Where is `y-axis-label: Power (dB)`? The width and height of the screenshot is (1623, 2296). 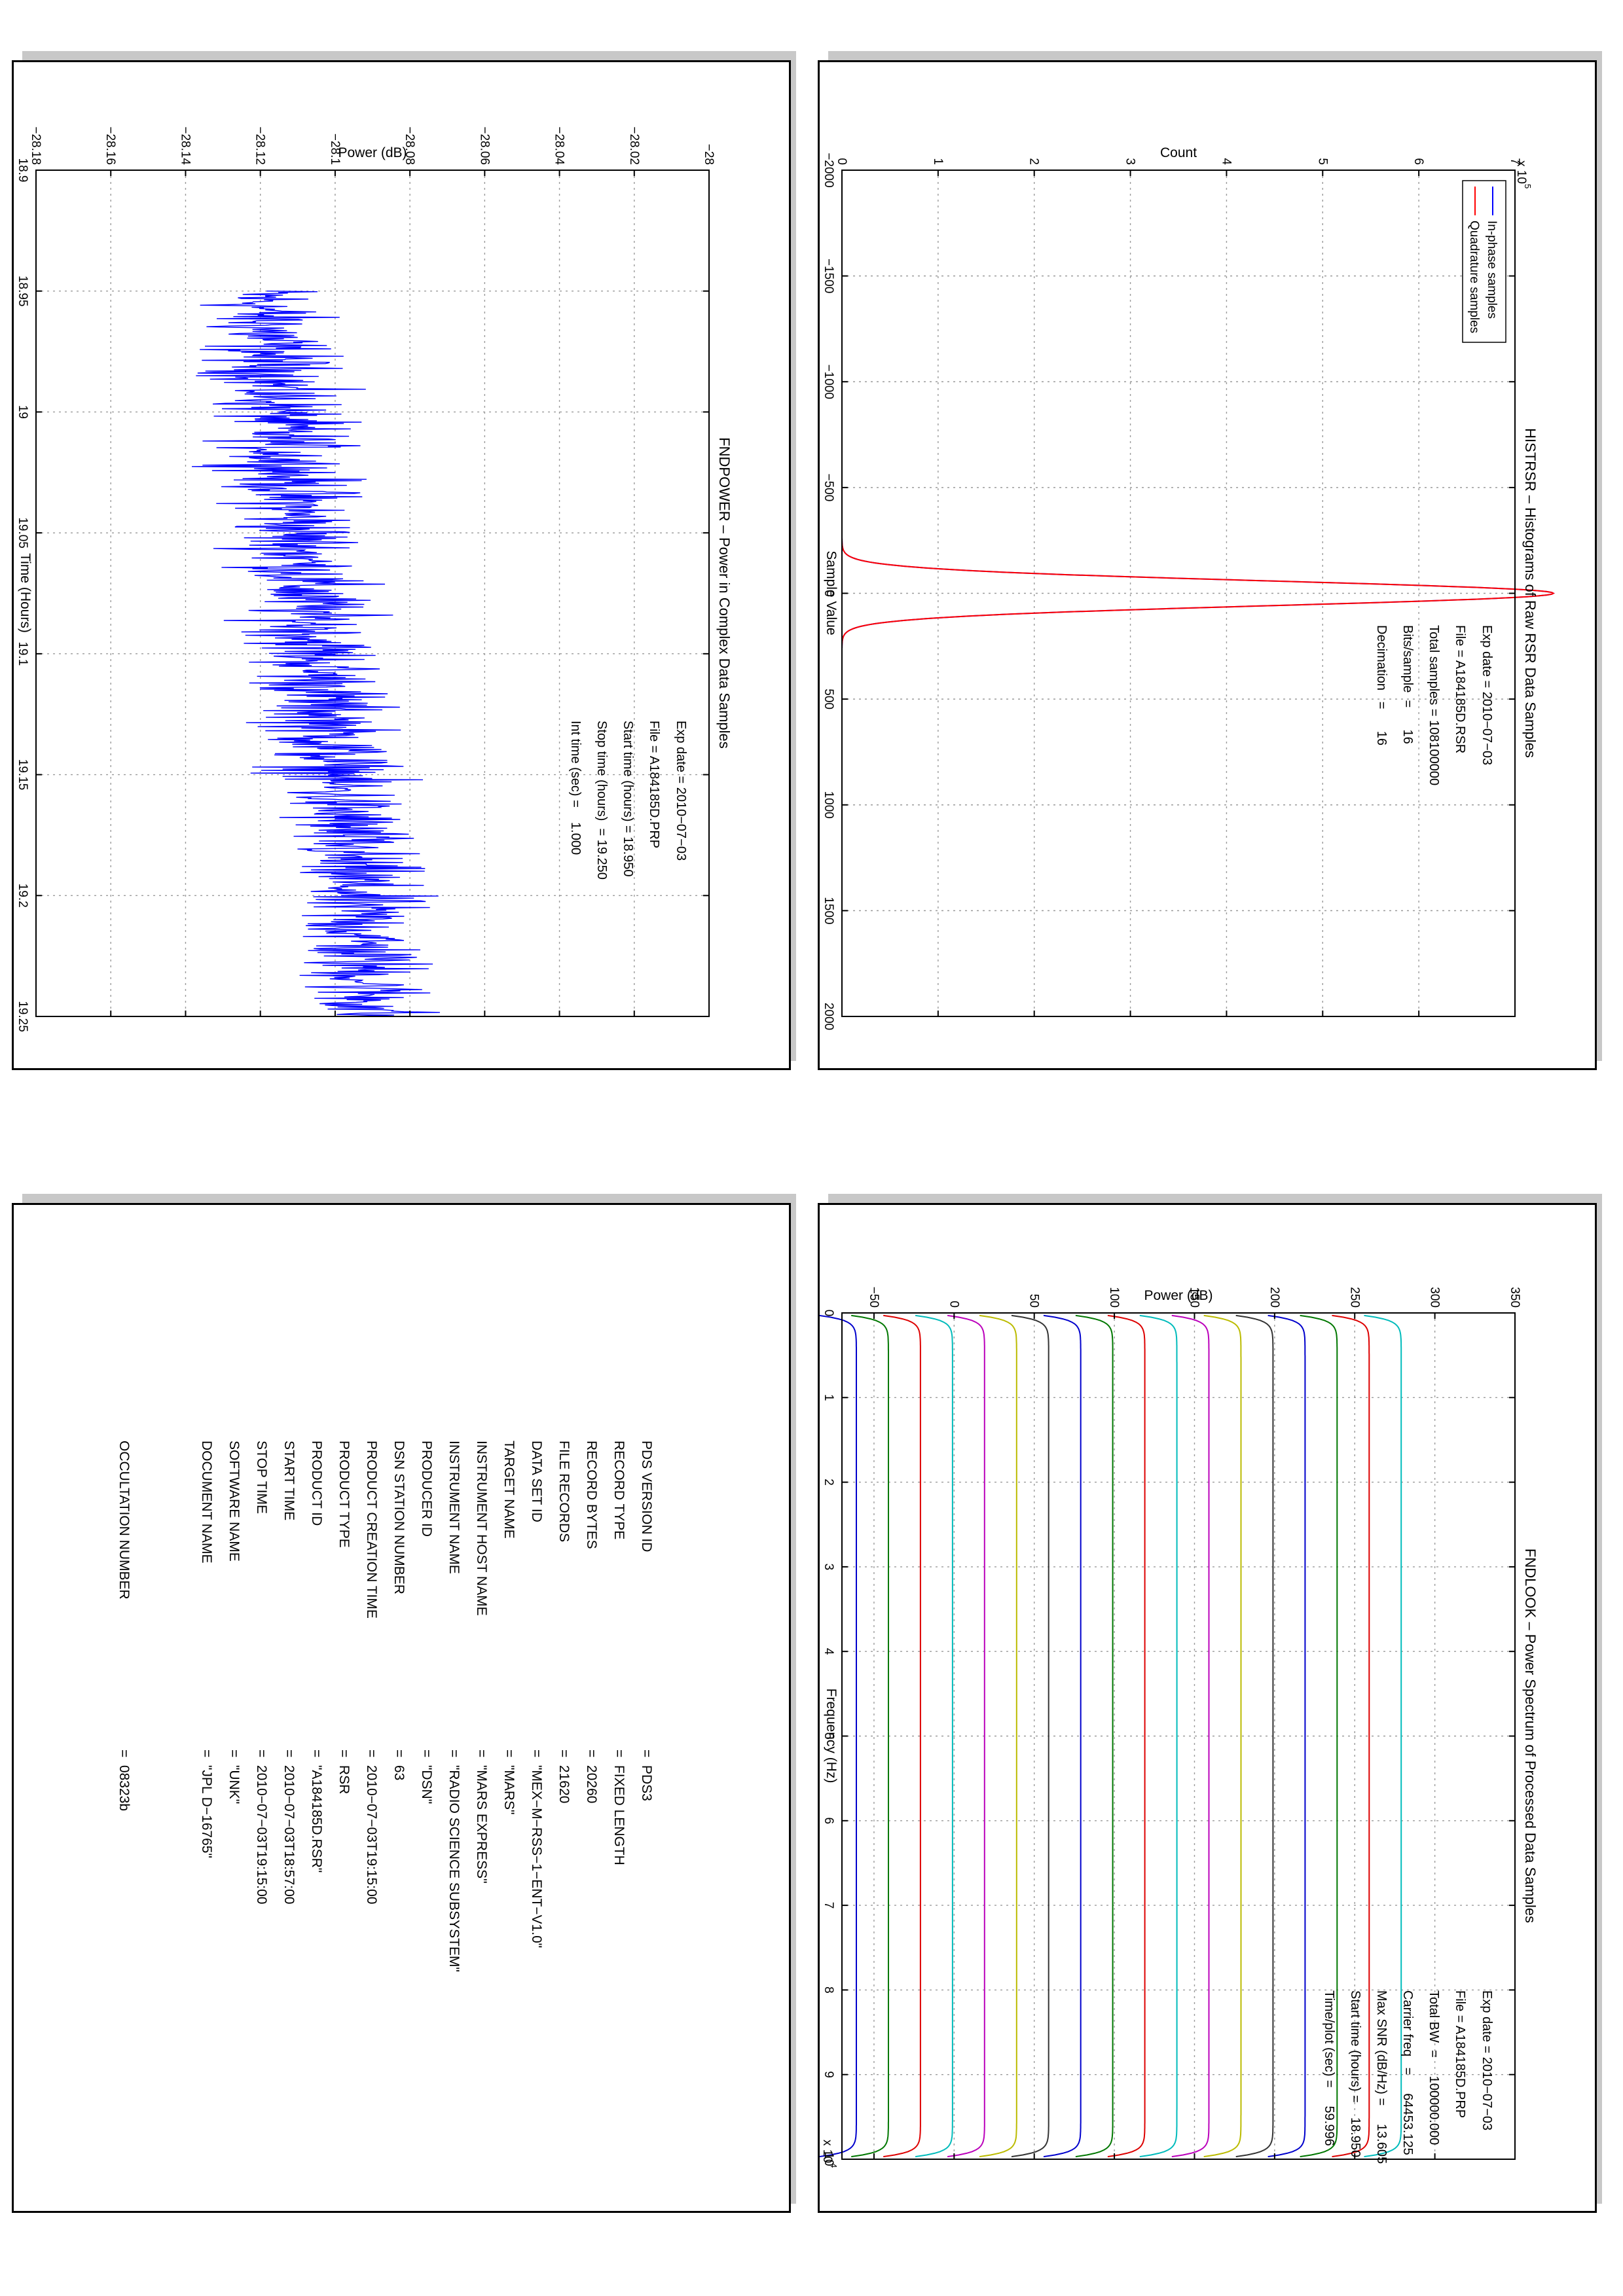
y-axis-label: Power (dB) is located at coordinates (372, 152).